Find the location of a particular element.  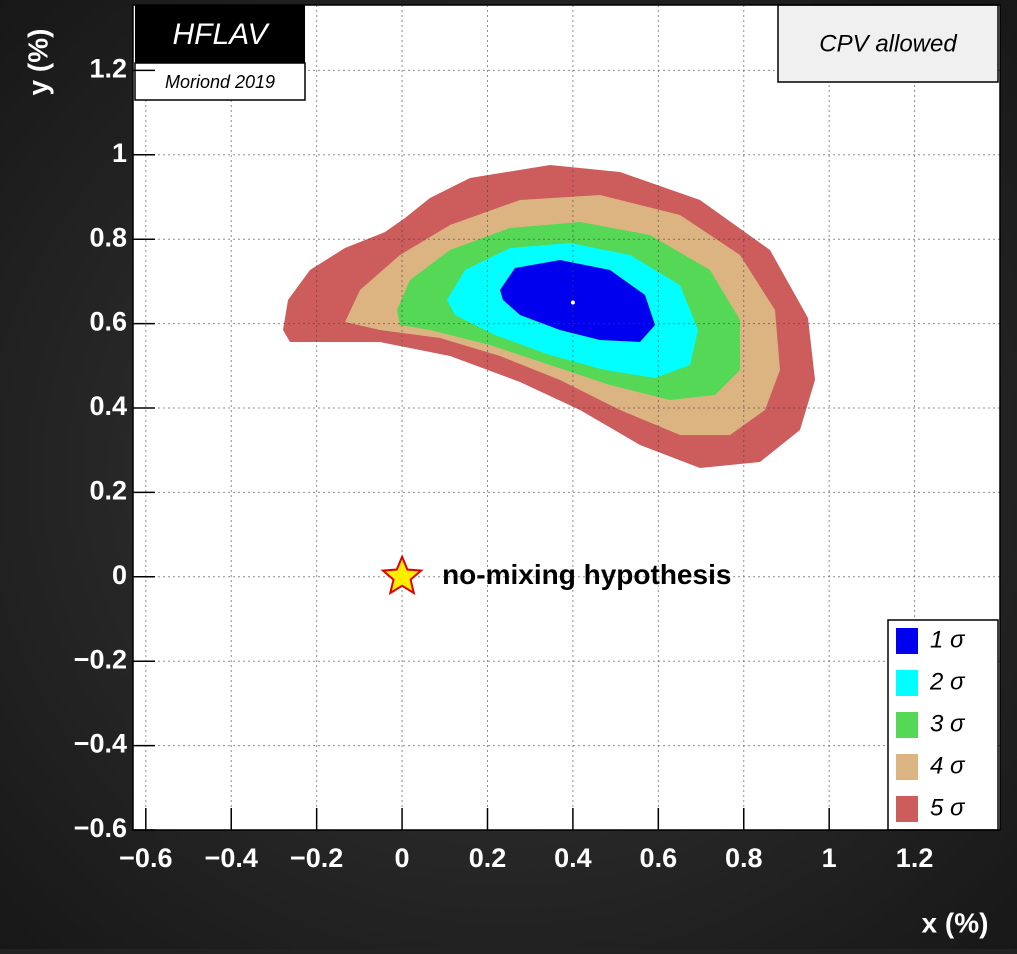

y-tick-label: 0.6 is located at coordinates (108, 322).